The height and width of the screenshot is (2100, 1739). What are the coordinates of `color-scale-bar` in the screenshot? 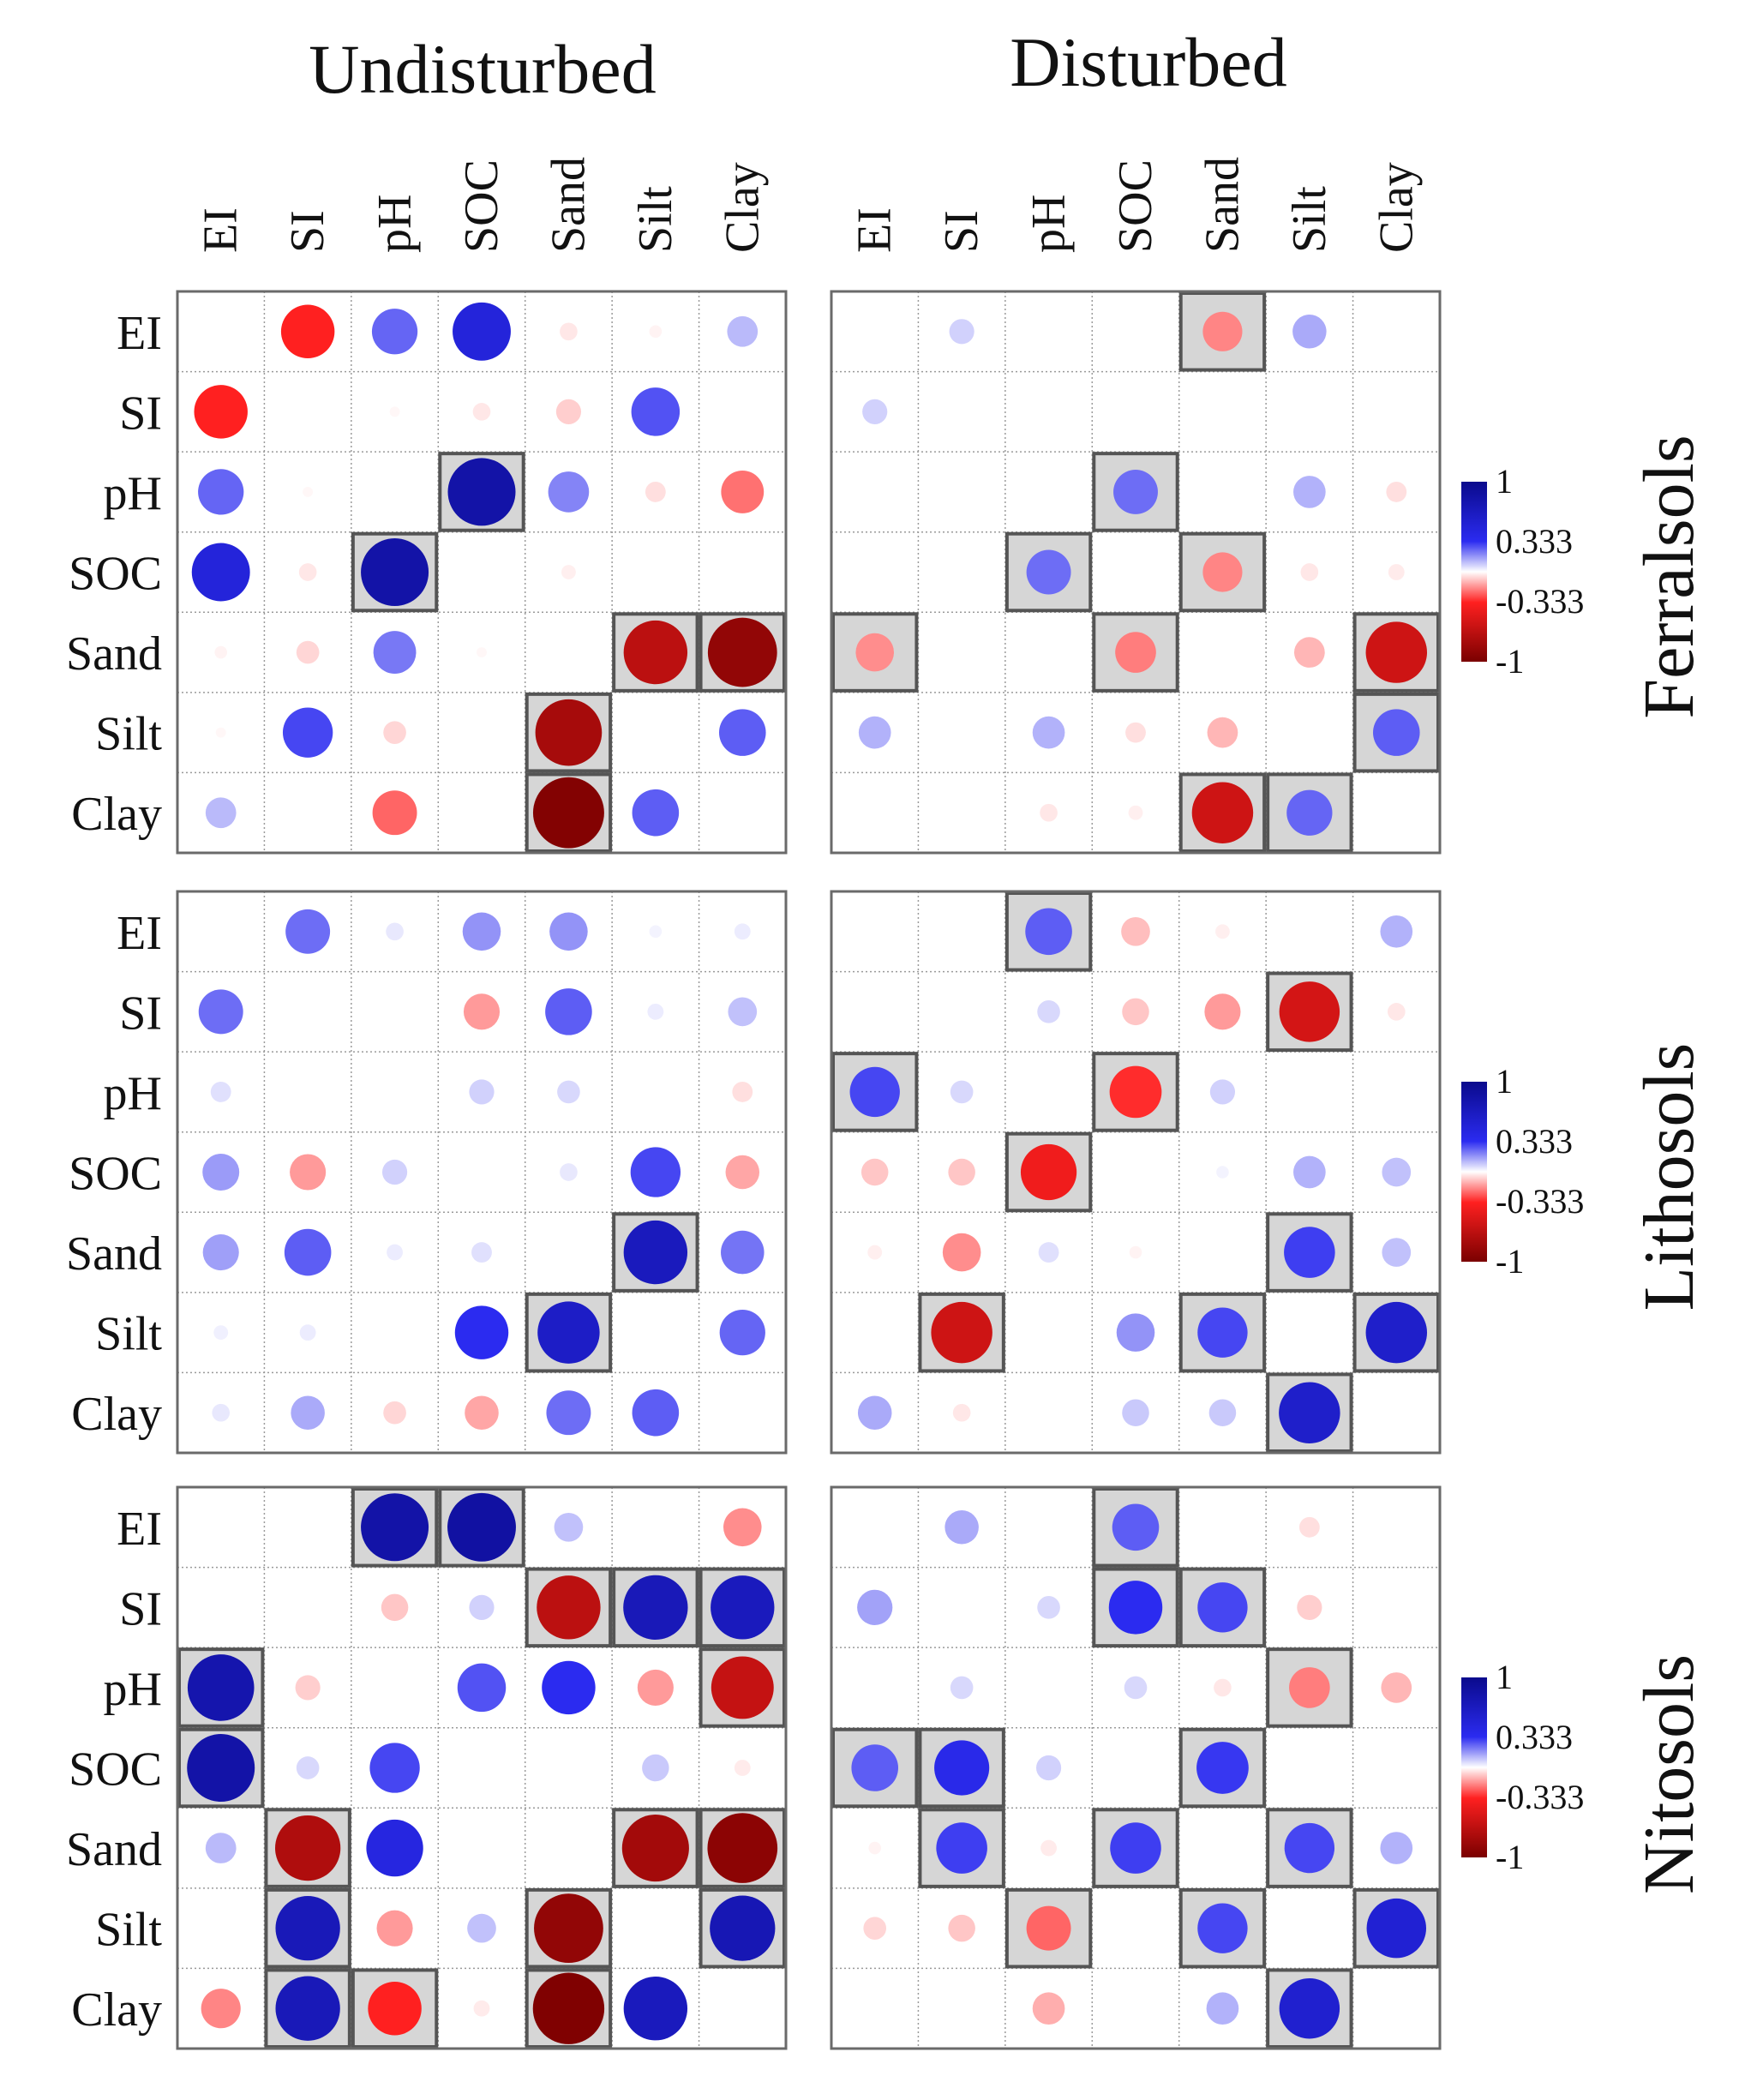 It's located at (1474, 1767).